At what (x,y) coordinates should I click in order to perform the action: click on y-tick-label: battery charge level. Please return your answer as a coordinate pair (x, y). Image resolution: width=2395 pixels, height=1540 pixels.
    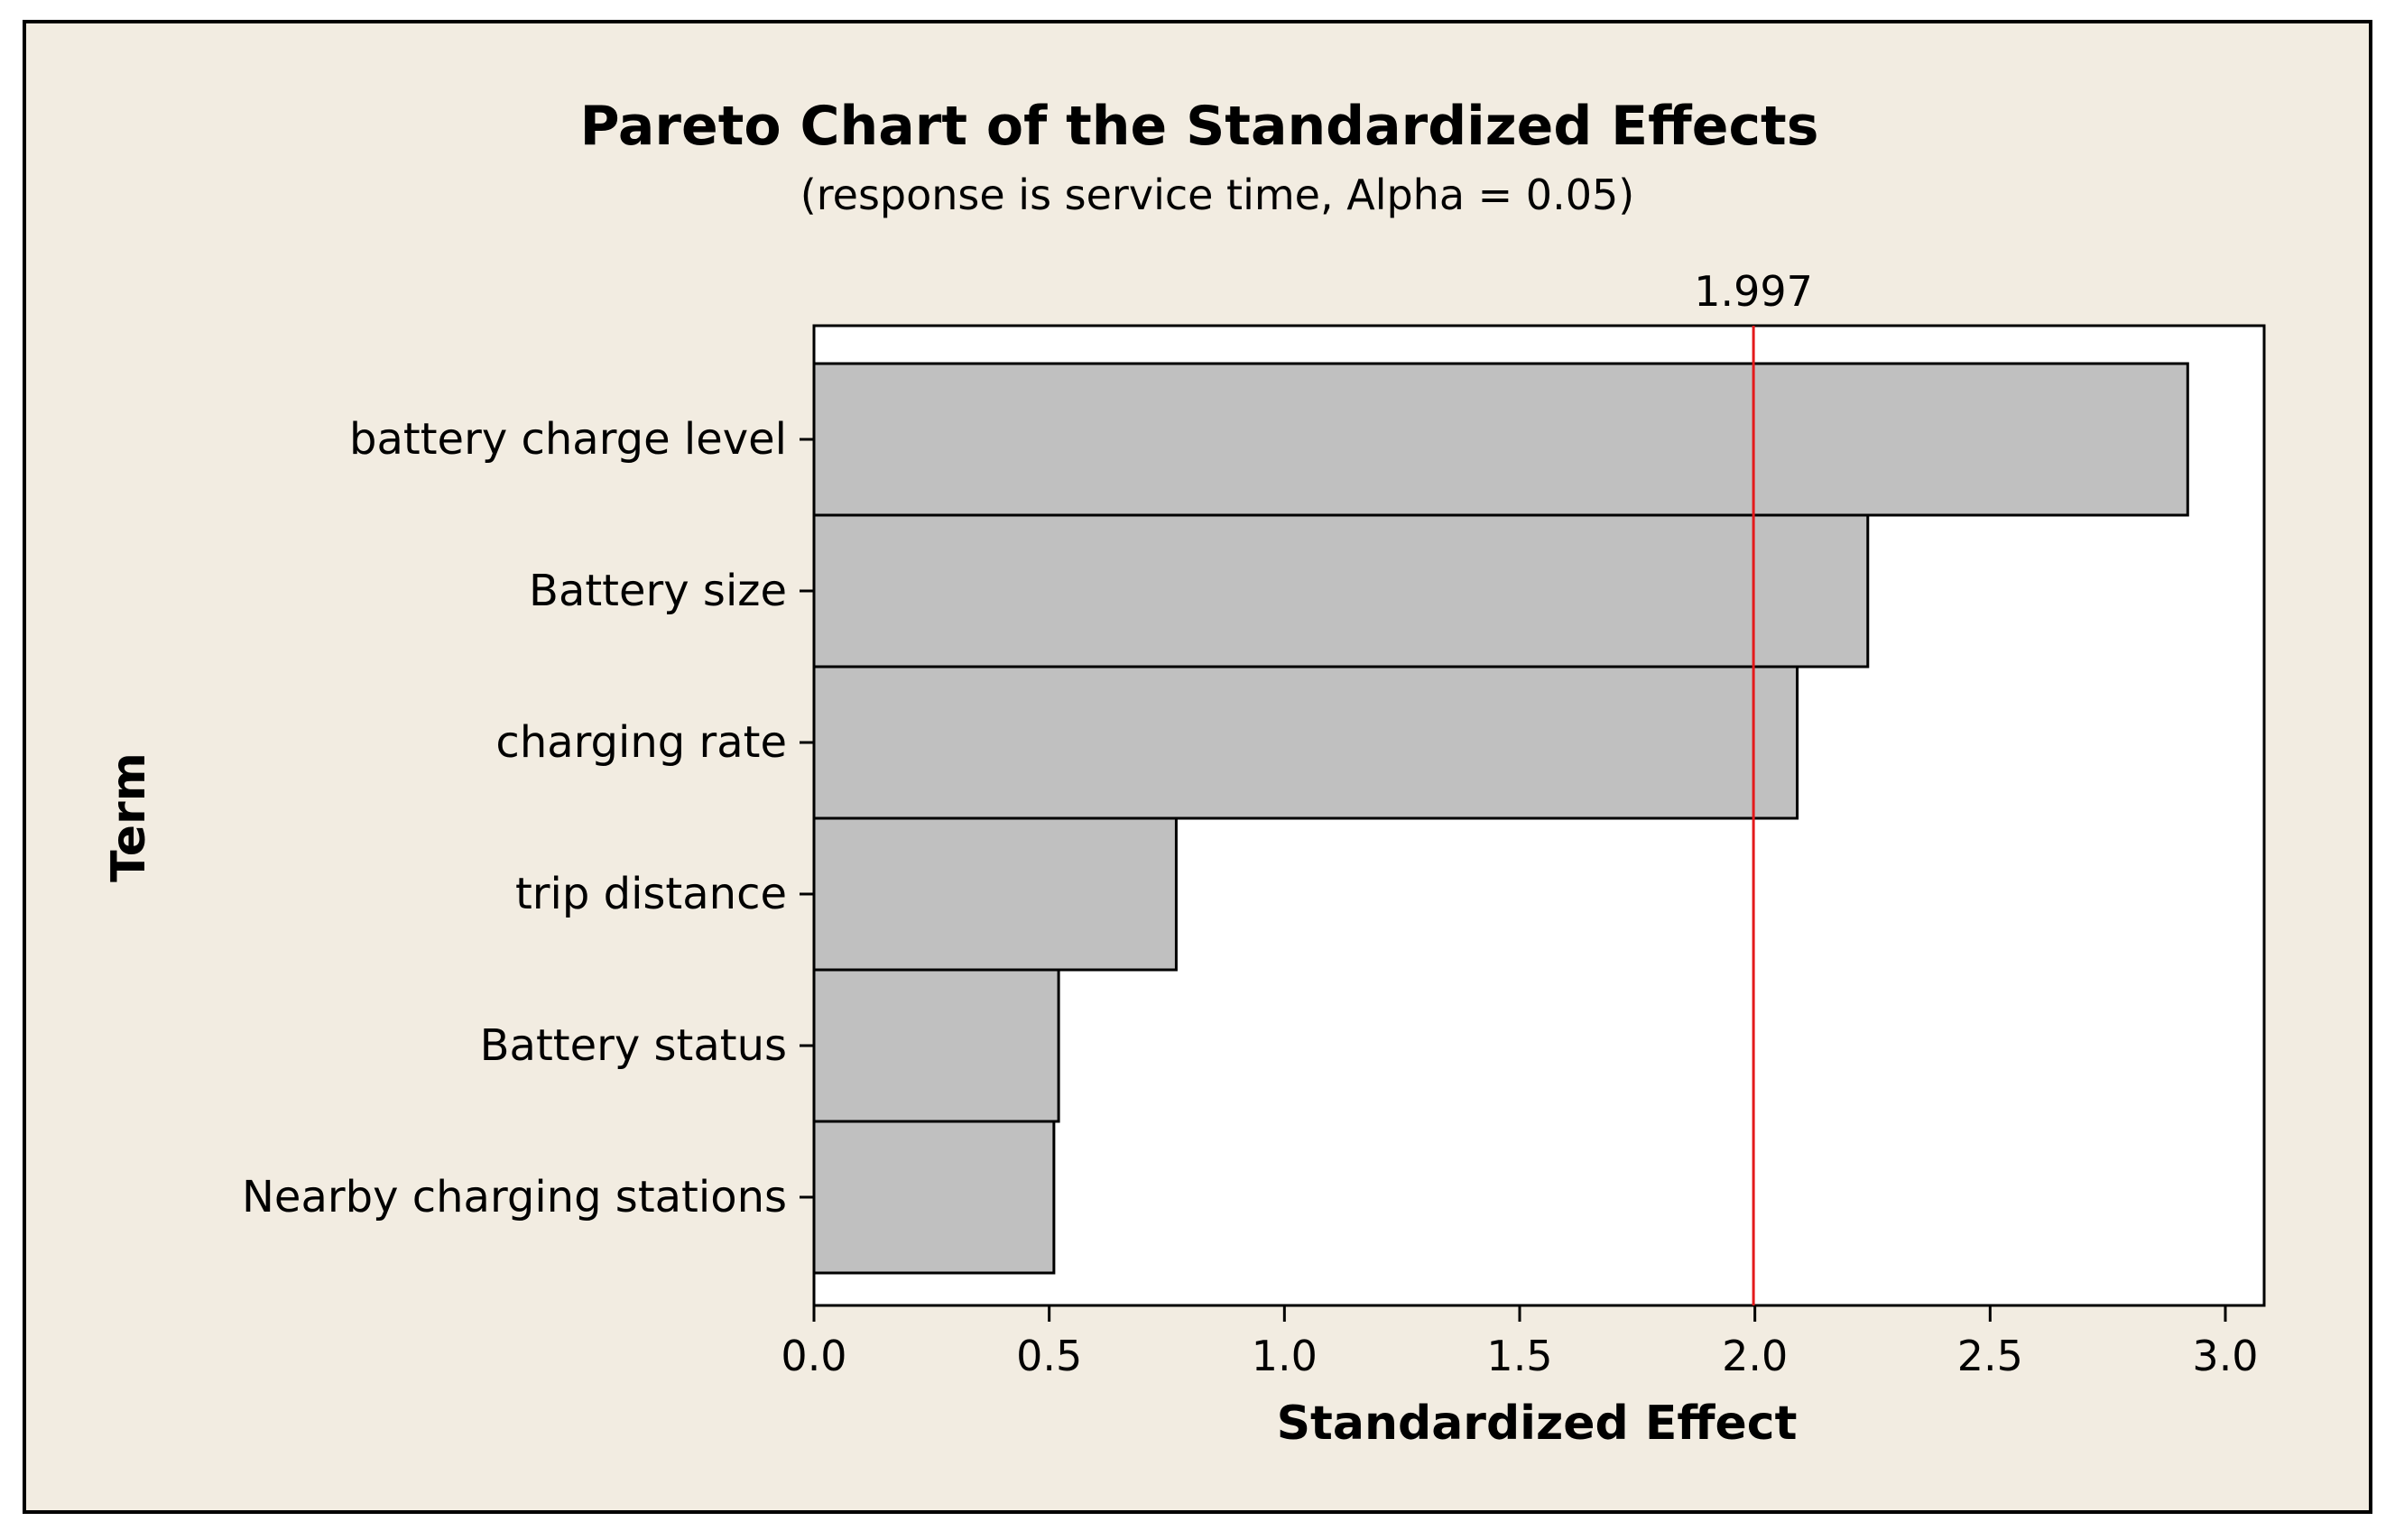
    Looking at the image, I should click on (568, 439).